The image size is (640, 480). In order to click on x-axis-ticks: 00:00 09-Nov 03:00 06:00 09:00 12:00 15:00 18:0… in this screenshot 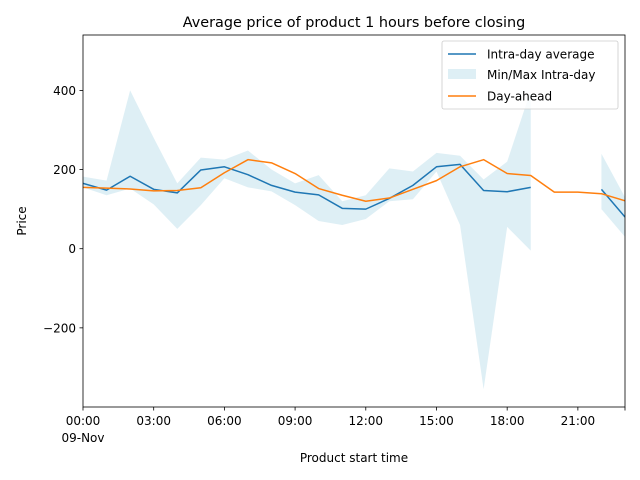, I will do `click(343, 426)`.